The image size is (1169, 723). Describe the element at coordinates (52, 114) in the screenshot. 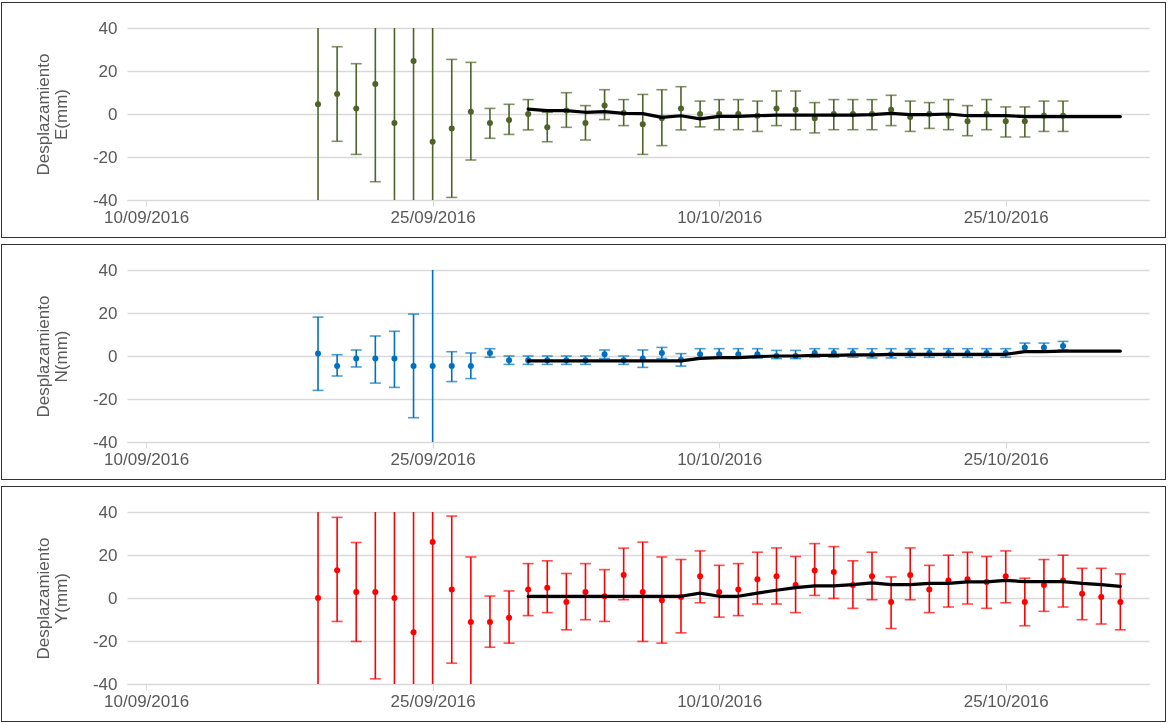

I see `y-axis-title: Desplazamiento E(mm)` at that location.